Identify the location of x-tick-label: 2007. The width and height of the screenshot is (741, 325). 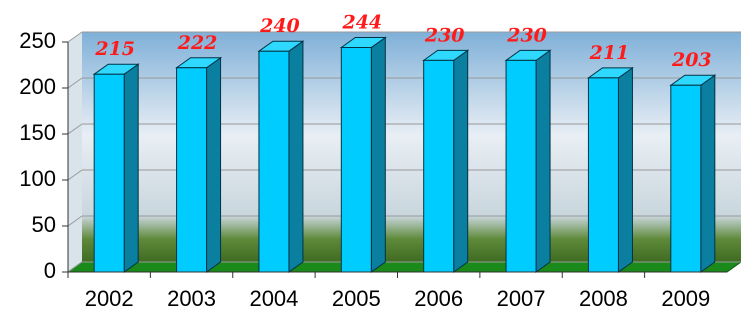
(521, 298).